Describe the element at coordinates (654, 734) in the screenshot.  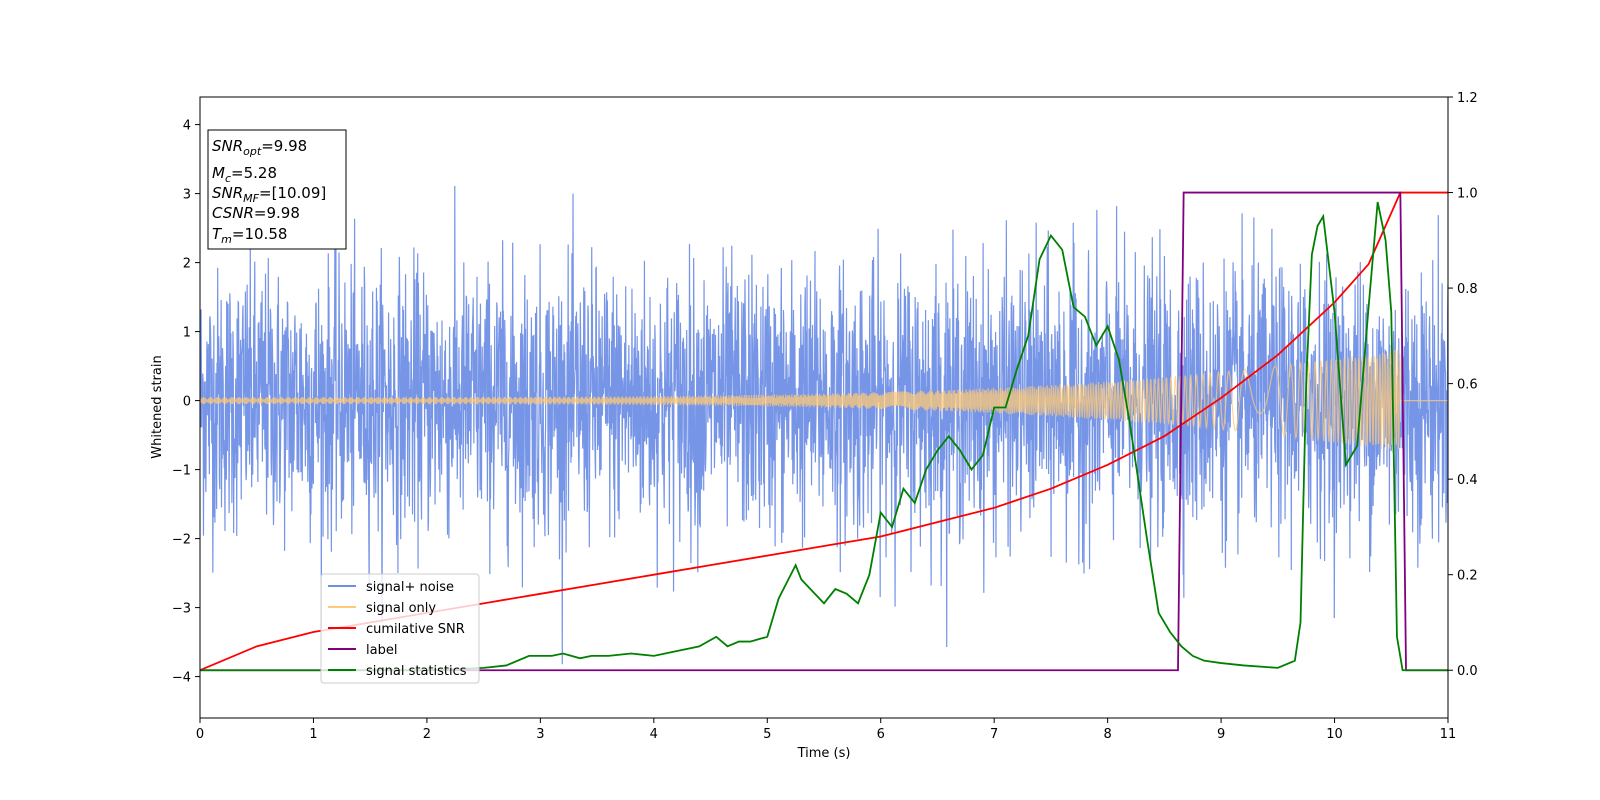
I see `x-tick-label: 4` at that location.